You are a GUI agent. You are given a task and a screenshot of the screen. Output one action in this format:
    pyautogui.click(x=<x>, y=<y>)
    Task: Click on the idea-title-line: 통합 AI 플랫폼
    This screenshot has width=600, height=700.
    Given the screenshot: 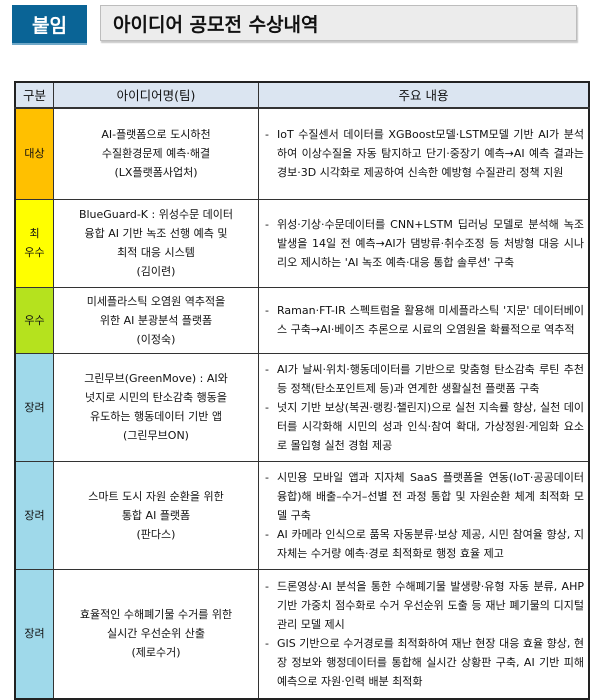 What is the action you would take?
    pyautogui.click(x=156, y=515)
    